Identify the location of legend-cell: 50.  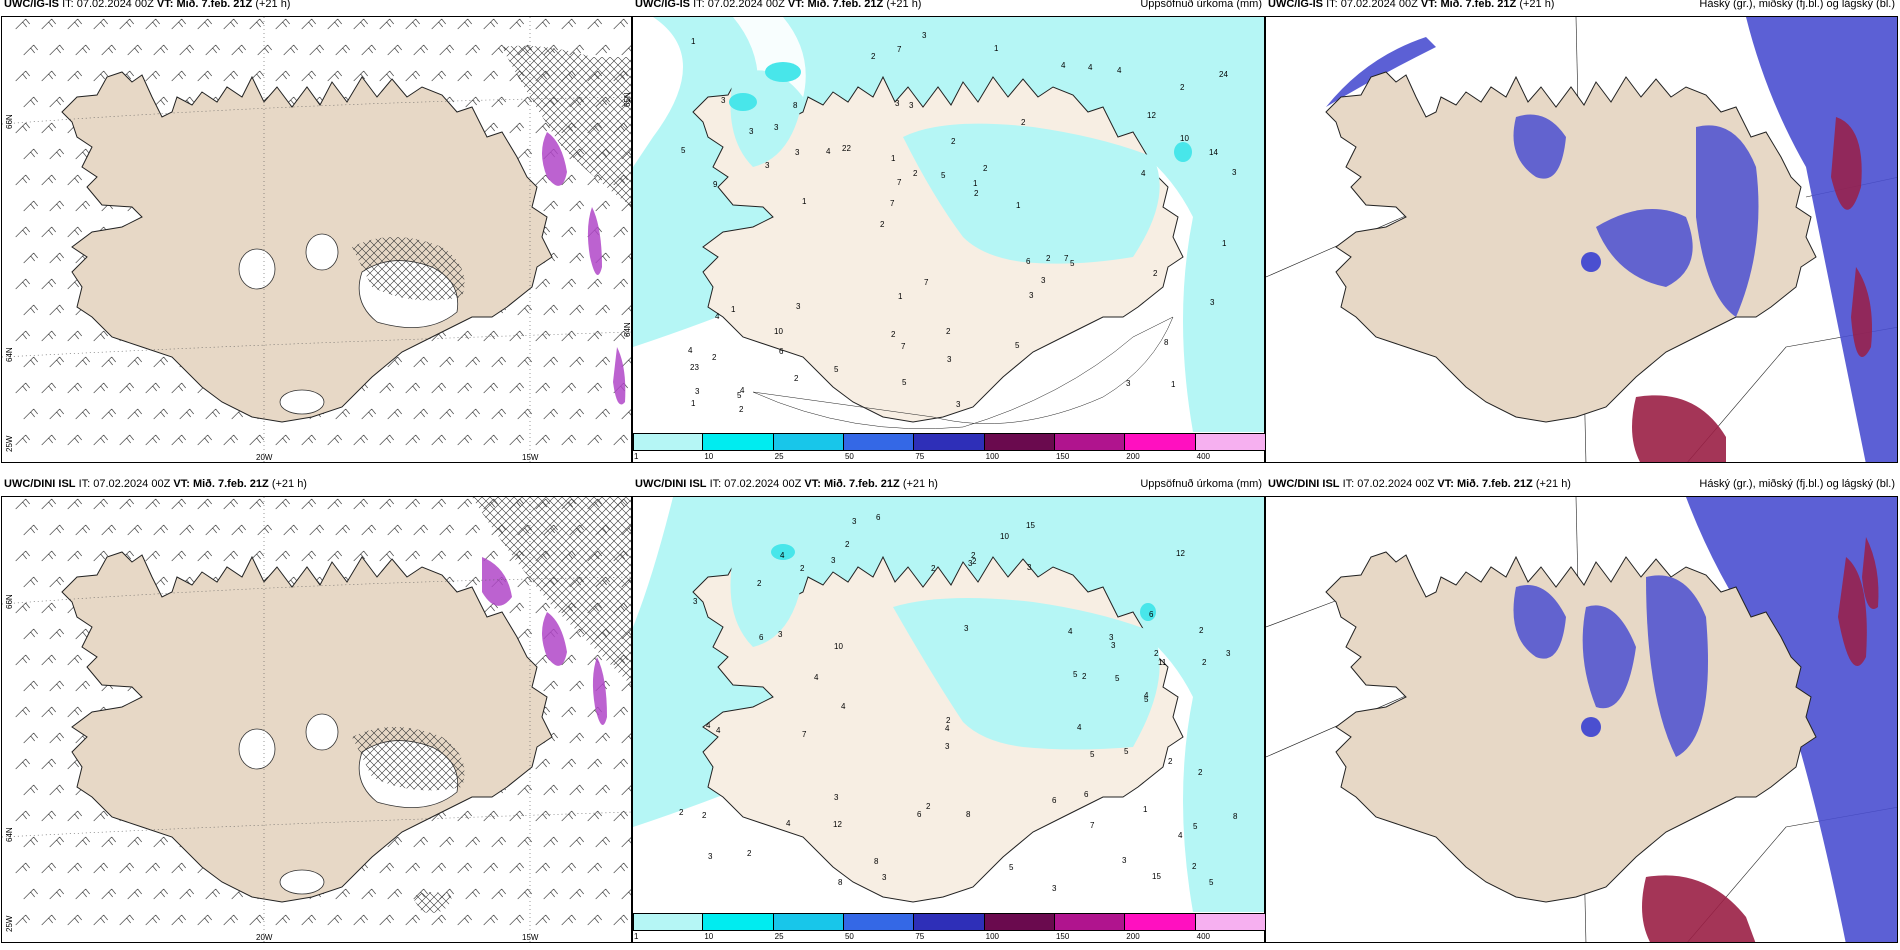
(879, 929).